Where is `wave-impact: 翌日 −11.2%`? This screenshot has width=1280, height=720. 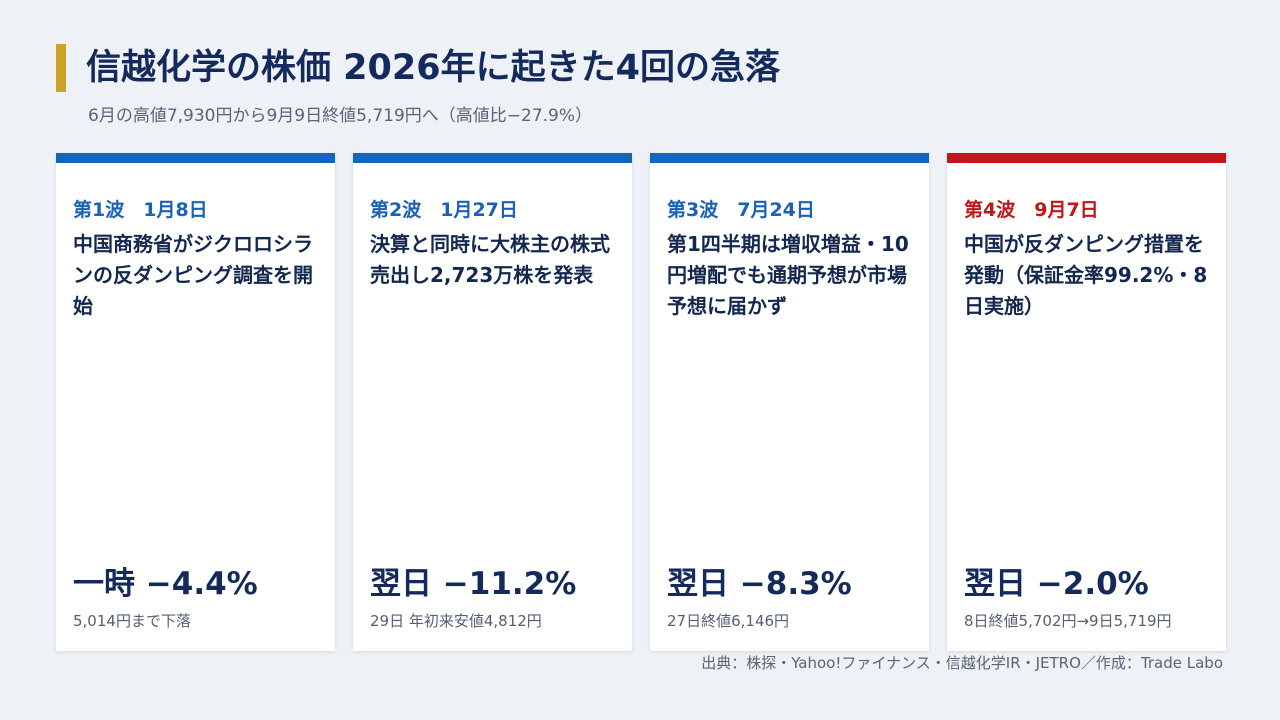
wave-impact: 翌日 −11.2% is located at coordinates (473, 584).